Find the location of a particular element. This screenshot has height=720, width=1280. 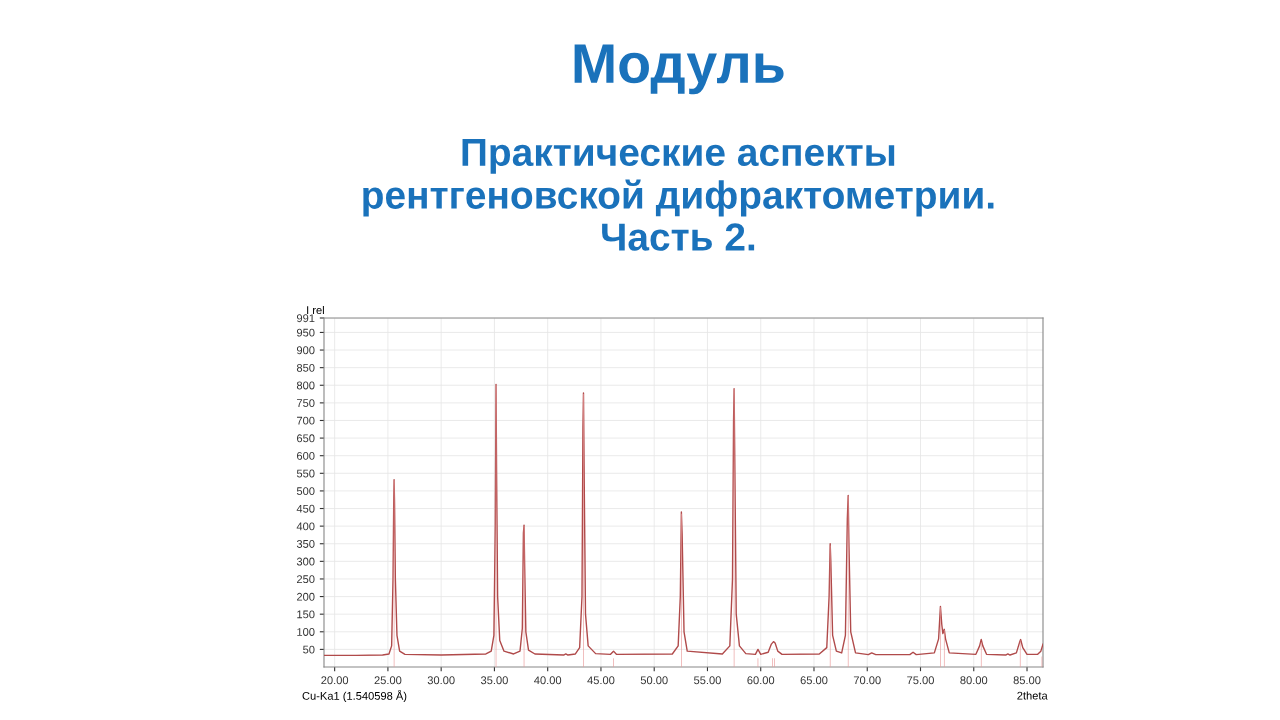

y-tick-label: 600 is located at coordinates (306, 455).